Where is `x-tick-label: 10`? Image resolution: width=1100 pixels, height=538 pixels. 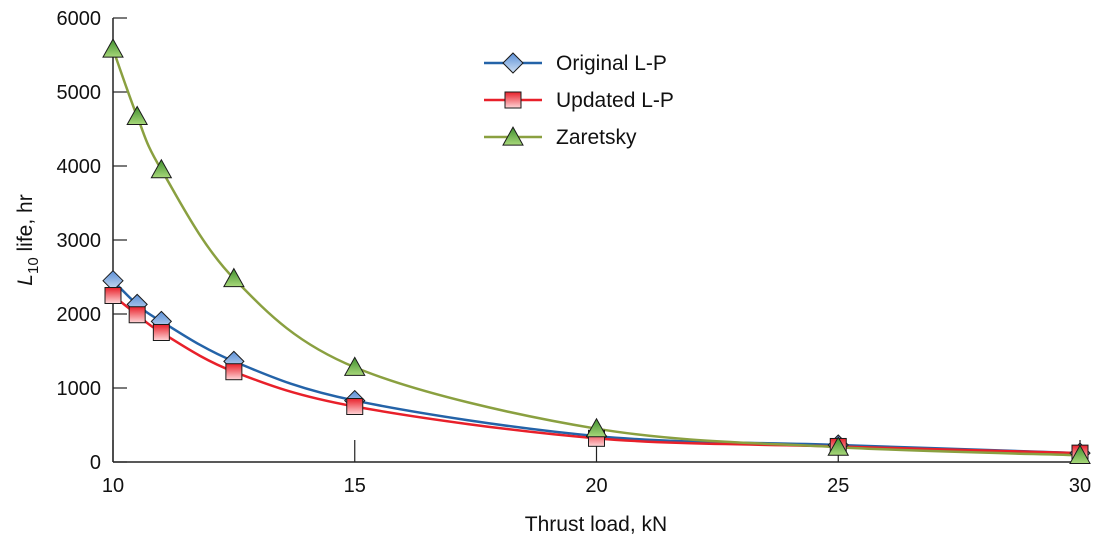 x-tick-label: 10 is located at coordinates (113, 486).